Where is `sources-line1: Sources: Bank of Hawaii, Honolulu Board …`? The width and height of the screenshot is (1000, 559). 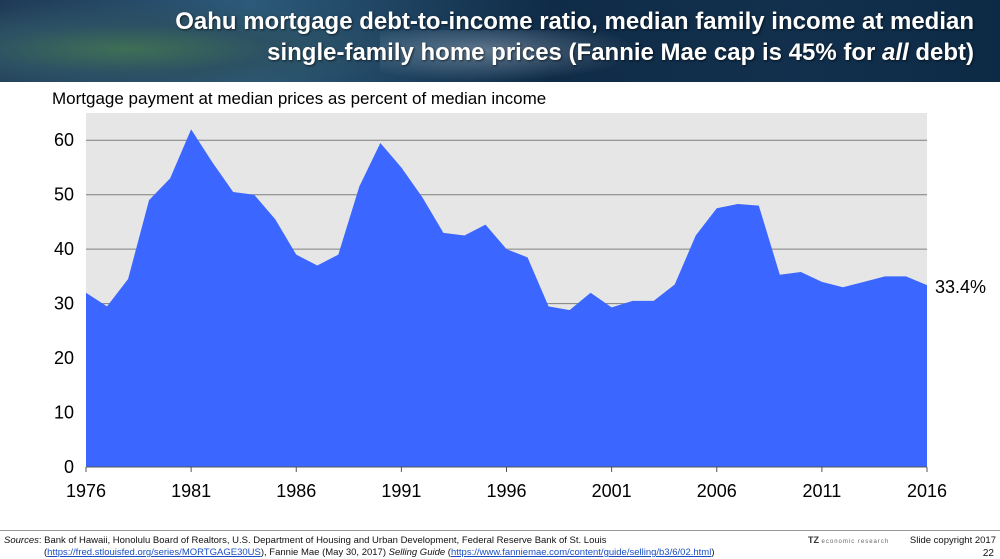
sources-line1: Sources: Bank of Hawaii, Honolulu Board … is located at coordinates (359, 541).